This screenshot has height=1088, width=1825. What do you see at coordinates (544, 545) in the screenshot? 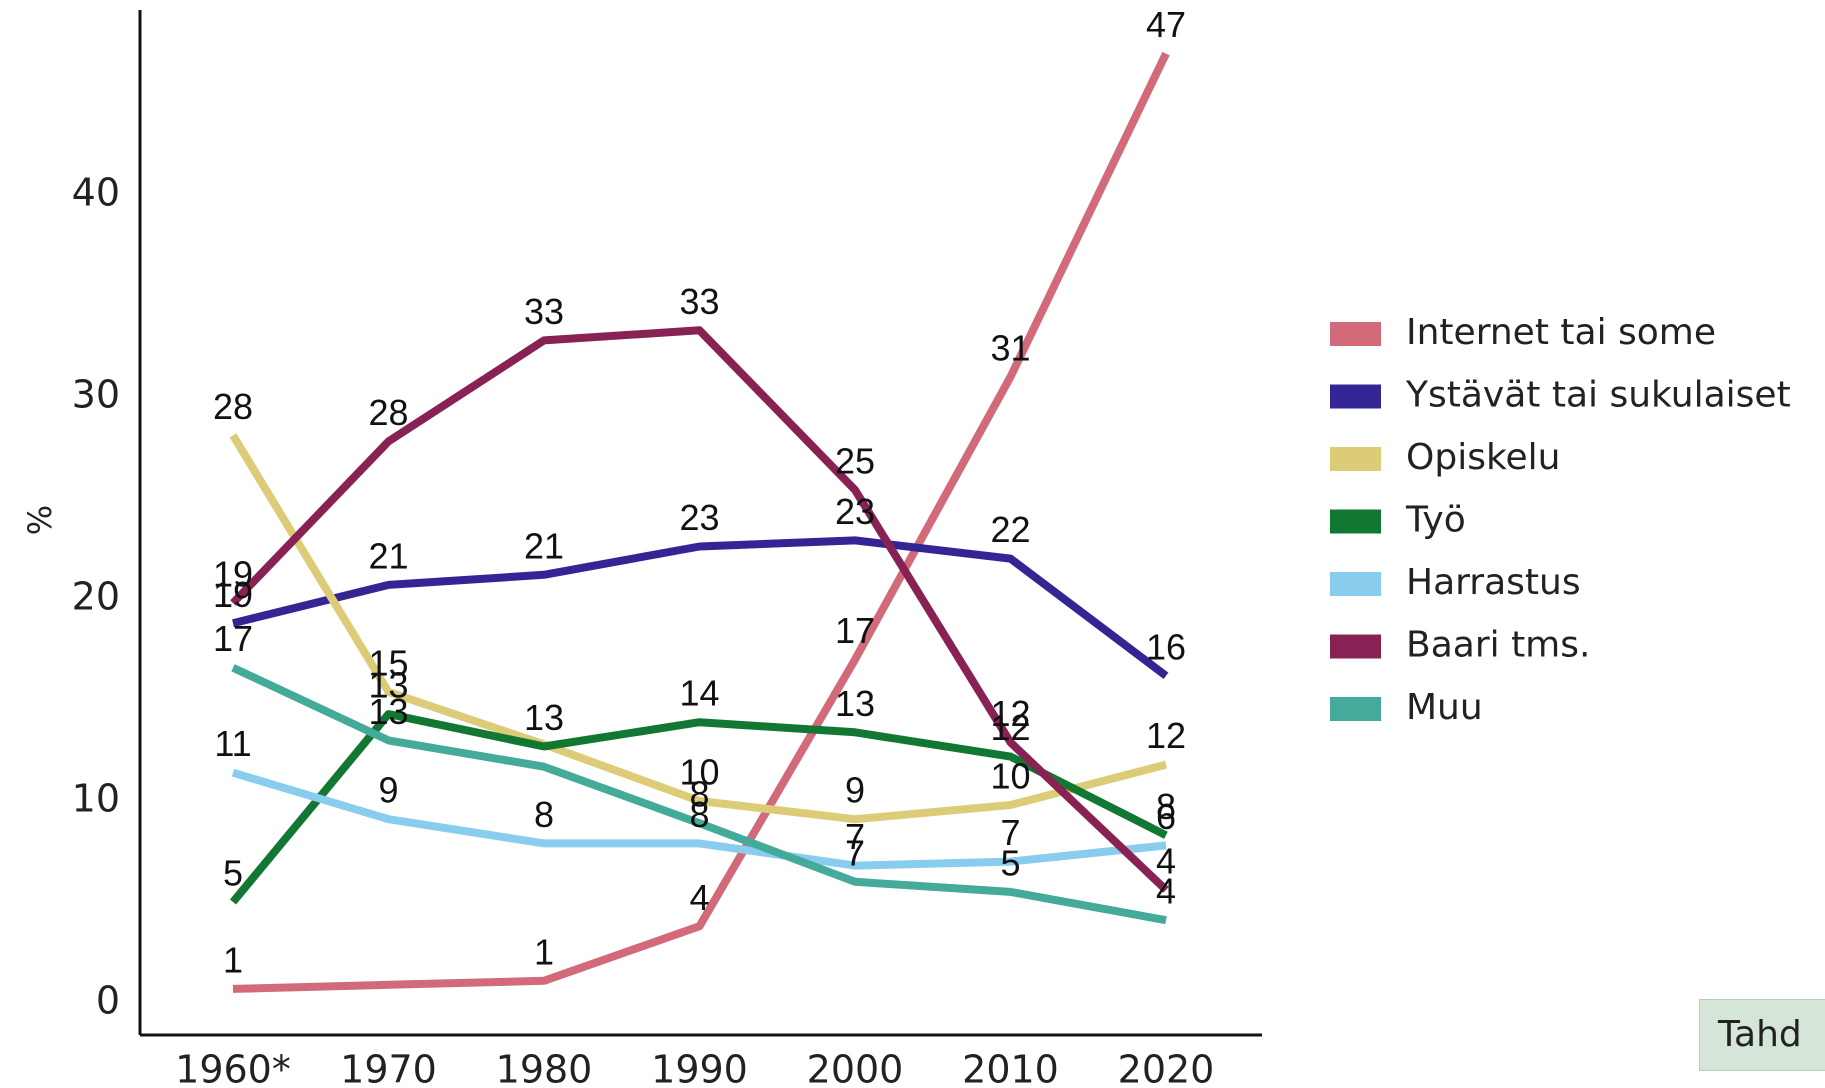
I see `data-label-s1-p2: 21` at bounding box center [544, 545].